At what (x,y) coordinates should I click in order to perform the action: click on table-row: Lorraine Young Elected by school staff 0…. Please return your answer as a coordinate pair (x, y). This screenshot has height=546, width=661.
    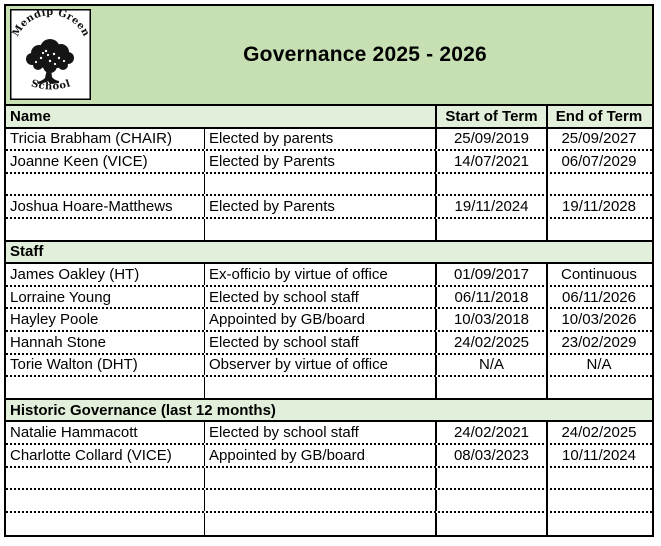
    Looking at the image, I should click on (329, 298).